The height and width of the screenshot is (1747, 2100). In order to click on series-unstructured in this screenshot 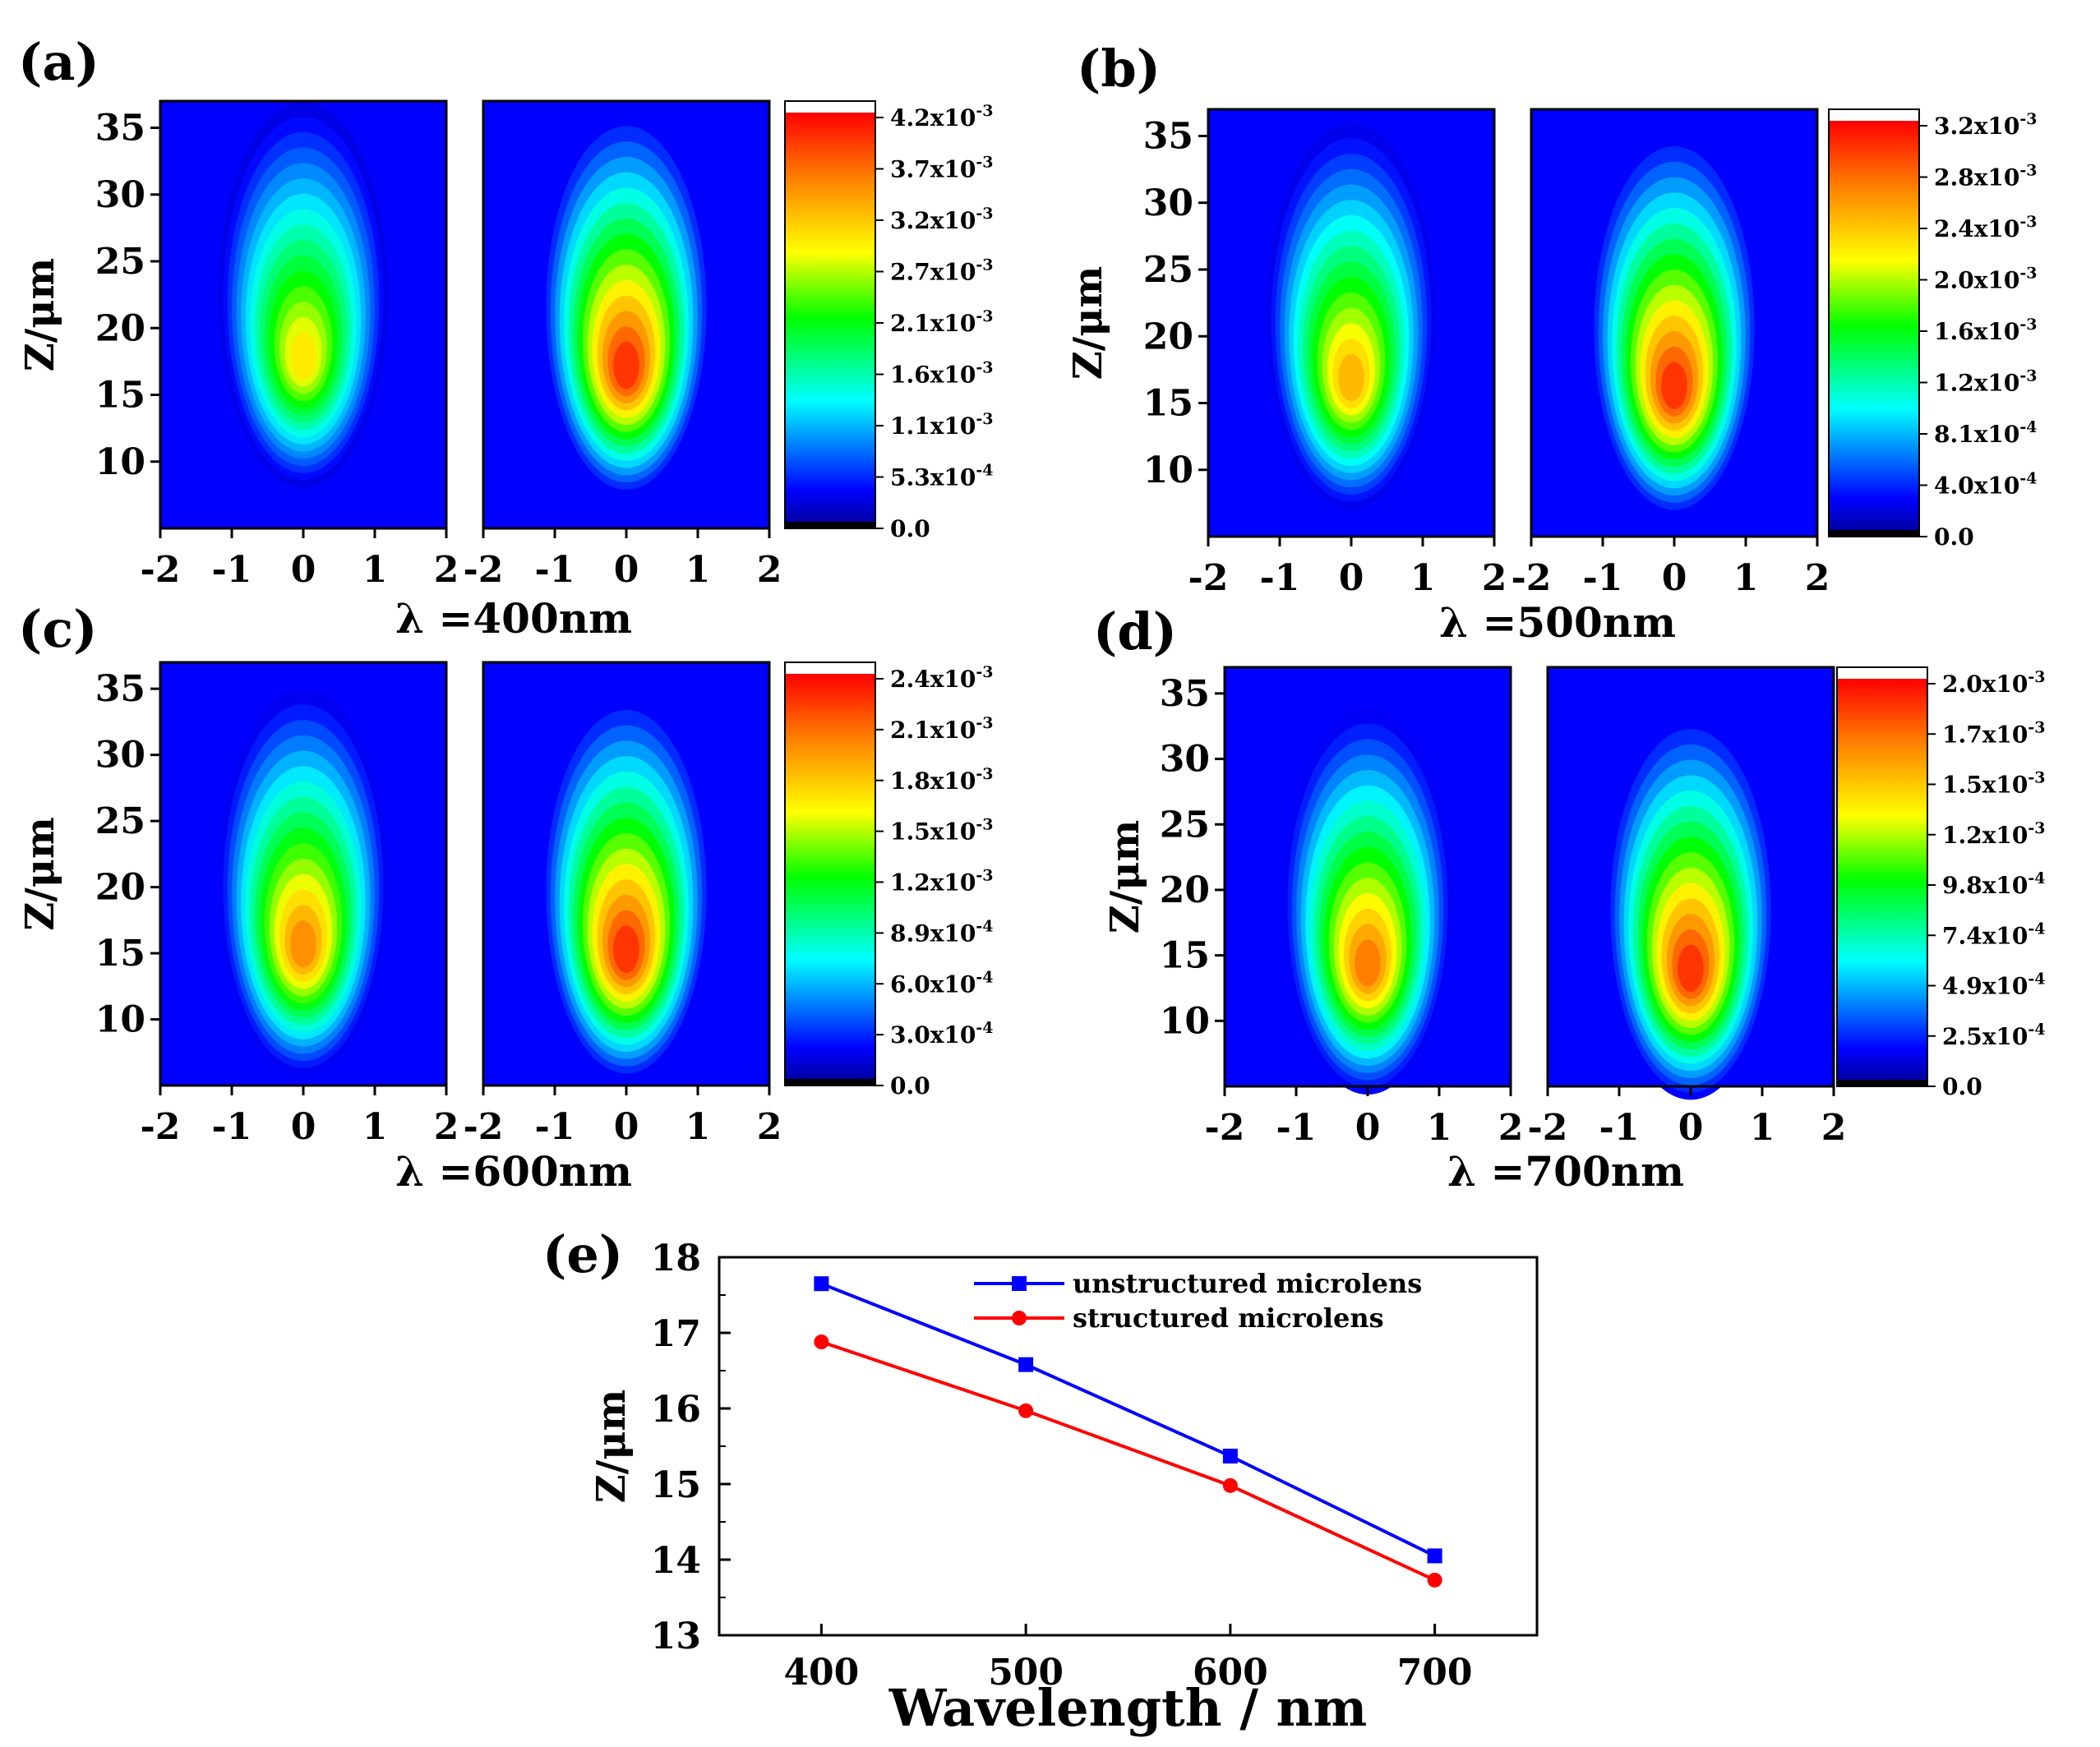, I will do `click(1128, 1420)`.